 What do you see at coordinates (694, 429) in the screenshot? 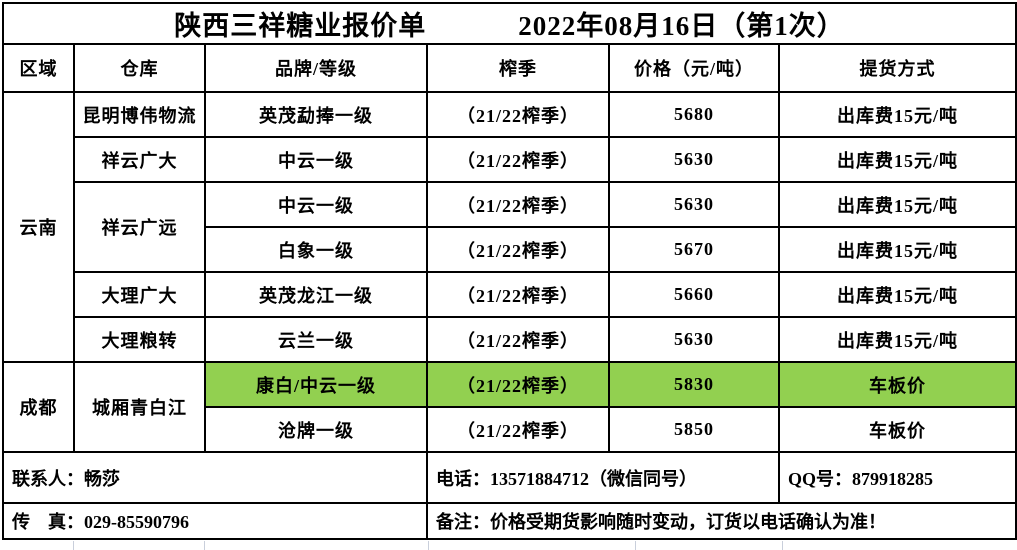
I see `price-cell: 5850` at bounding box center [694, 429].